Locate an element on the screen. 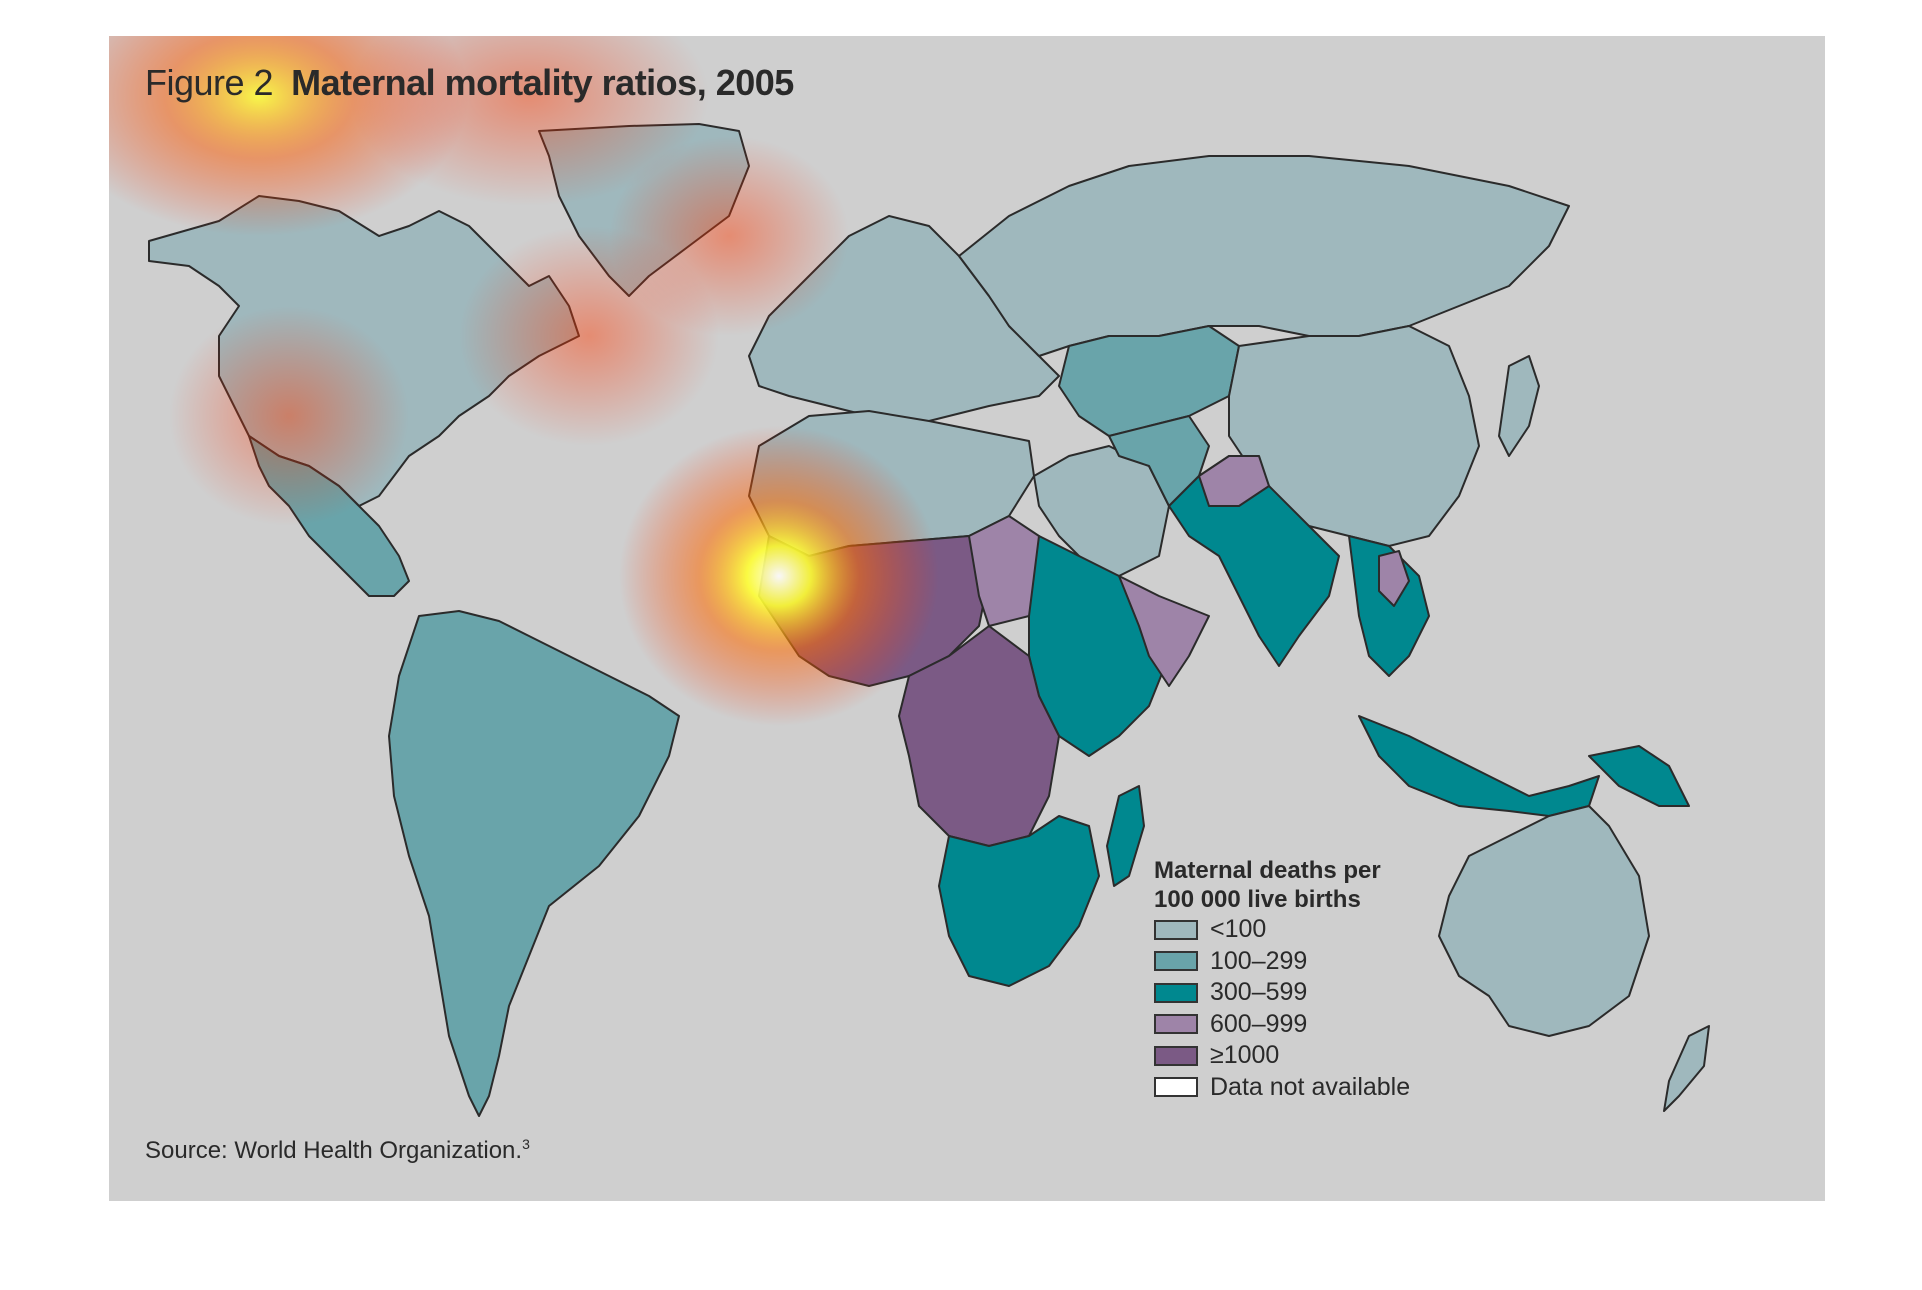 This screenshot has width=1922, height=1290. legend-title-line2: 100 000 live births is located at coordinates (1257, 899).